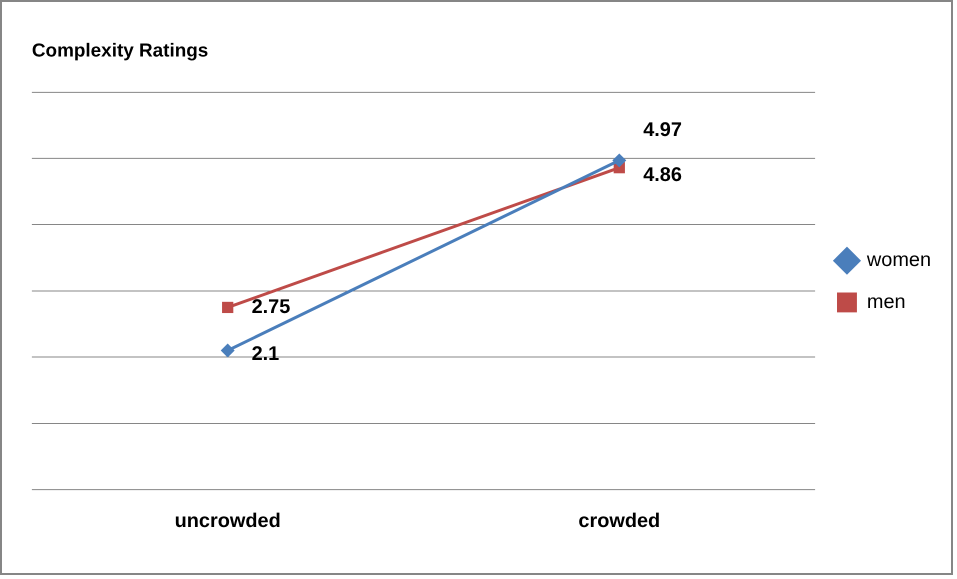  What do you see at coordinates (662, 130) in the screenshot?
I see `data-label: 4.97` at bounding box center [662, 130].